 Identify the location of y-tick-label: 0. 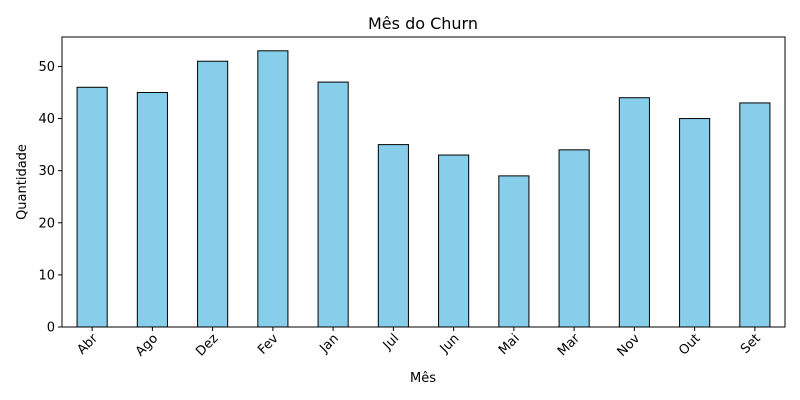
(51, 328).